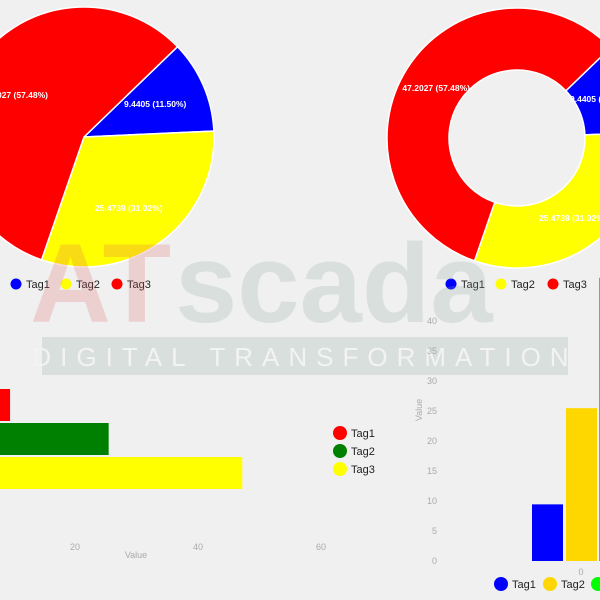  What do you see at coordinates (198, 547) in the screenshot?
I see `x-tick-label: 40` at bounding box center [198, 547].